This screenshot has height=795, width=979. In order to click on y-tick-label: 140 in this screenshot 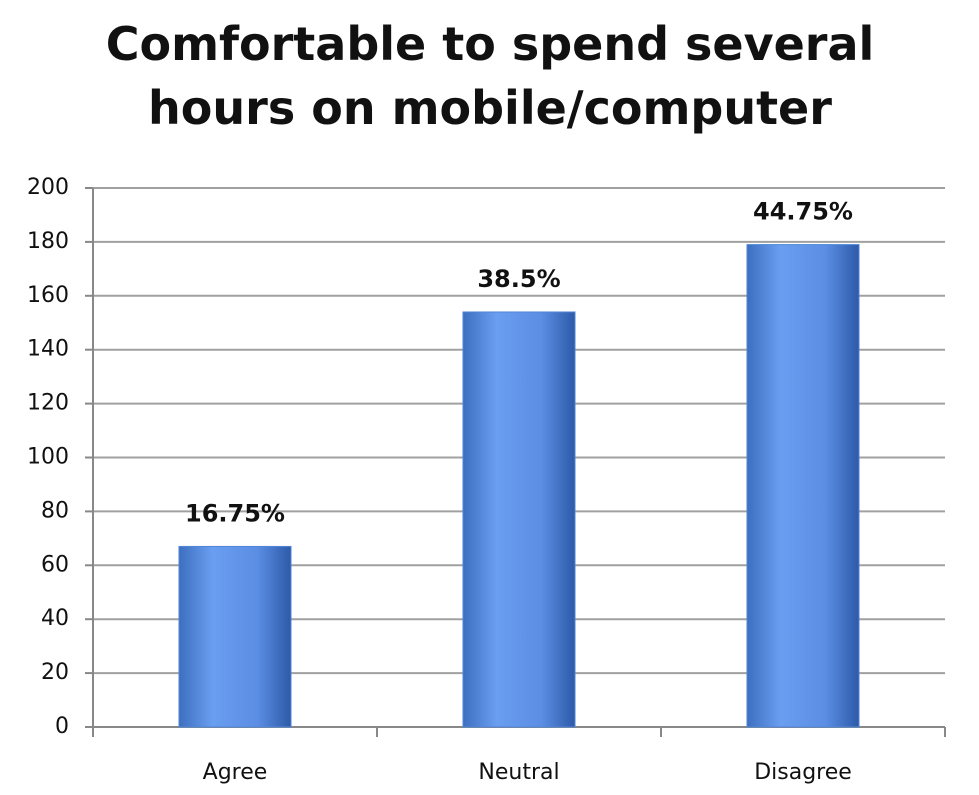, I will do `click(48, 349)`.